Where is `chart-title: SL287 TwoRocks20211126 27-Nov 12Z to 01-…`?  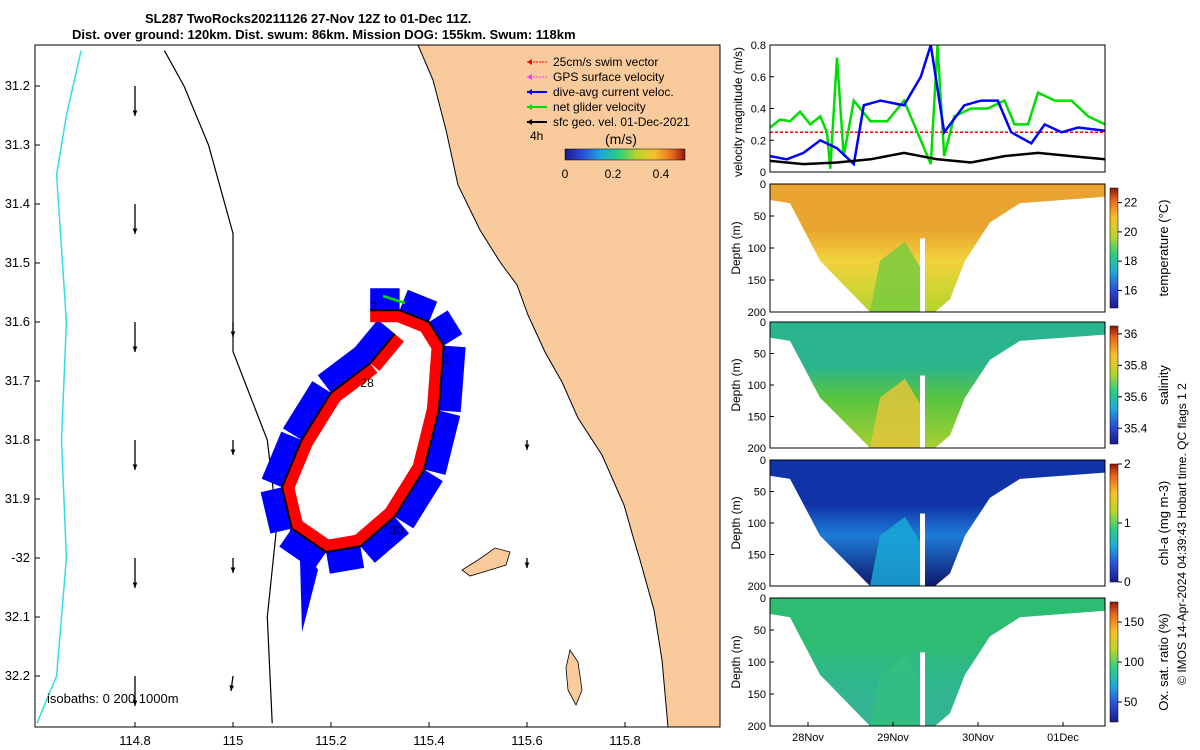
chart-title: SL287 TwoRocks20211126 27-Nov 12Z to 01-… is located at coordinates (308, 18).